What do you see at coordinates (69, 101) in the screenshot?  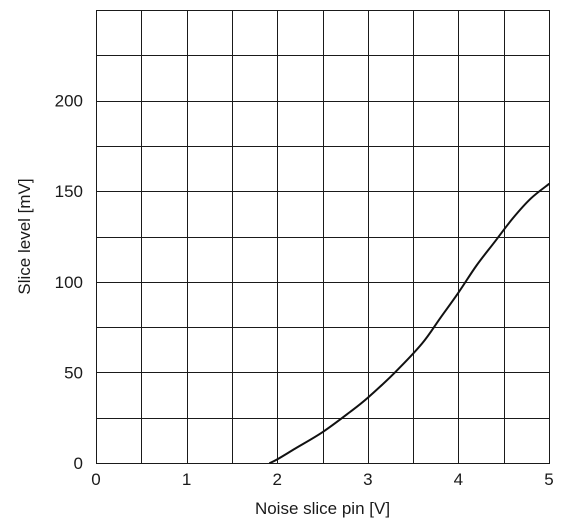 I see `y-tick-label-4: 200` at bounding box center [69, 101].